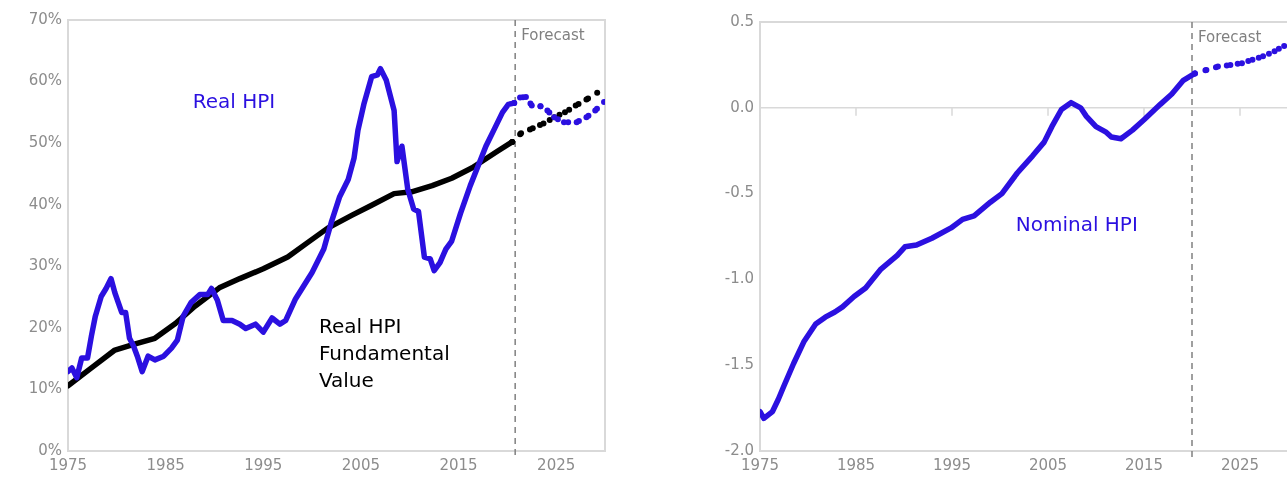  What do you see at coordinates (739, 278) in the screenshot?
I see `y-tick-label: -1.0` at bounding box center [739, 278].